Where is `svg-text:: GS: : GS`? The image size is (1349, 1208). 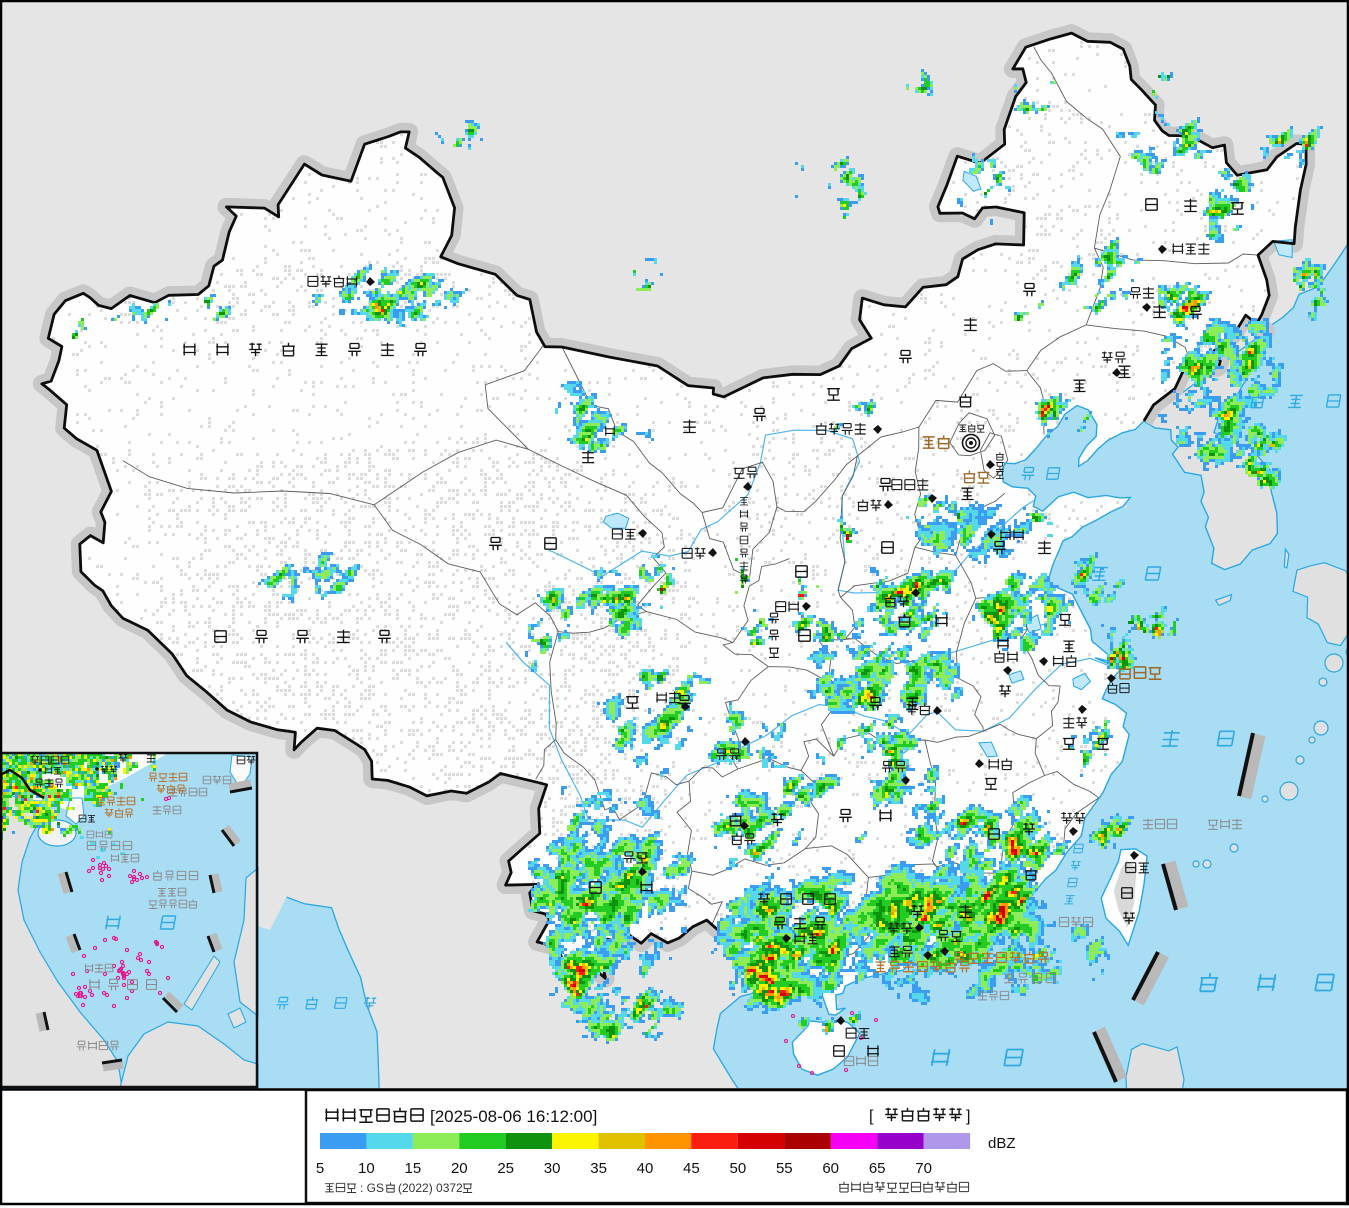
svg-text:: GS: : GS is located at coordinates (372, 1188).